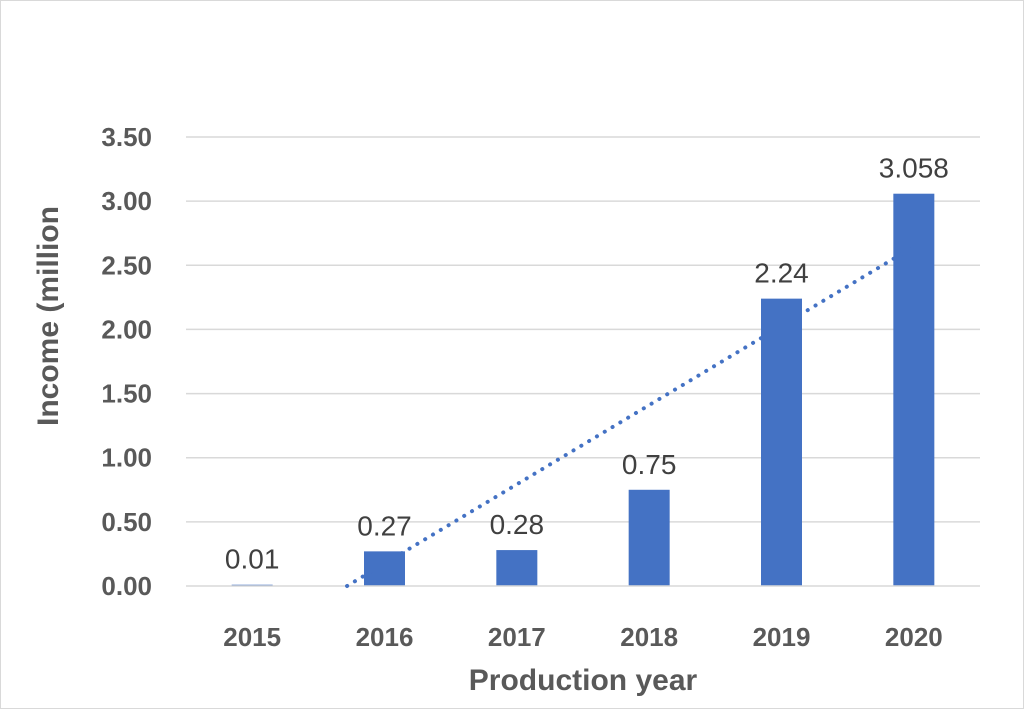 The width and height of the screenshot is (1024, 709). Describe the element at coordinates (252, 637) in the screenshot. I see `x-tick-label: 2015` at that location.